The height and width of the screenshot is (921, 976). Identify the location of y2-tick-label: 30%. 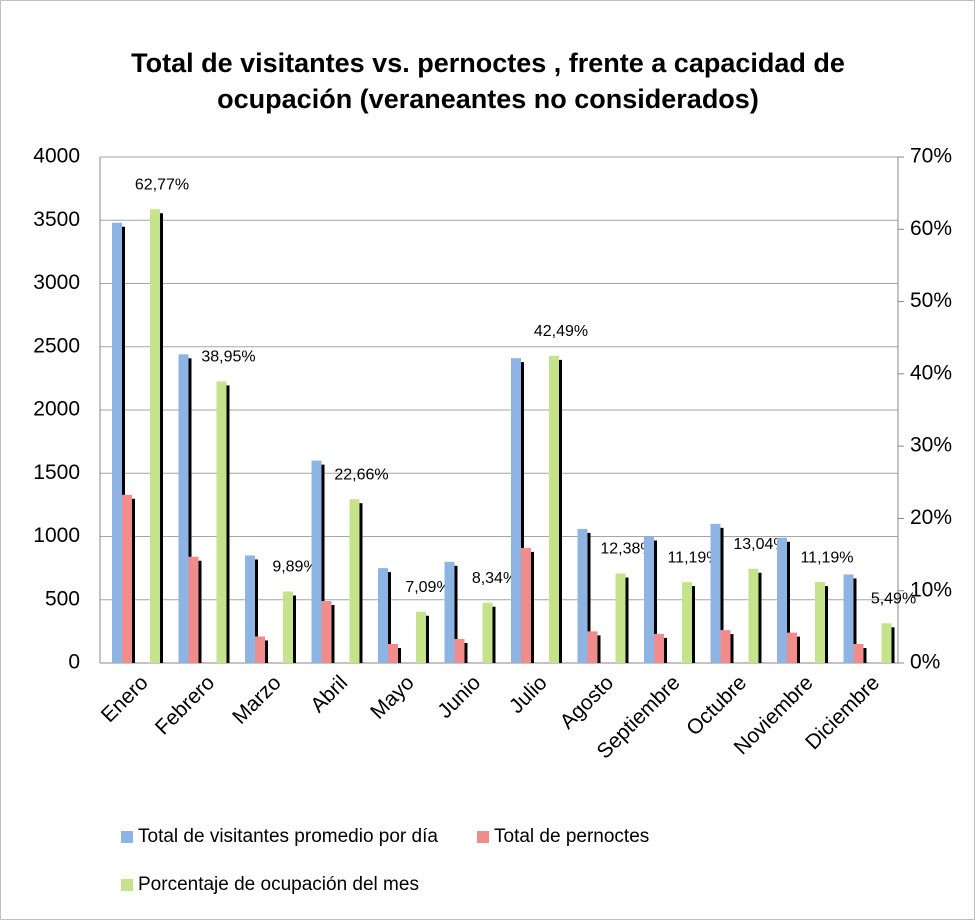
(931, 445).